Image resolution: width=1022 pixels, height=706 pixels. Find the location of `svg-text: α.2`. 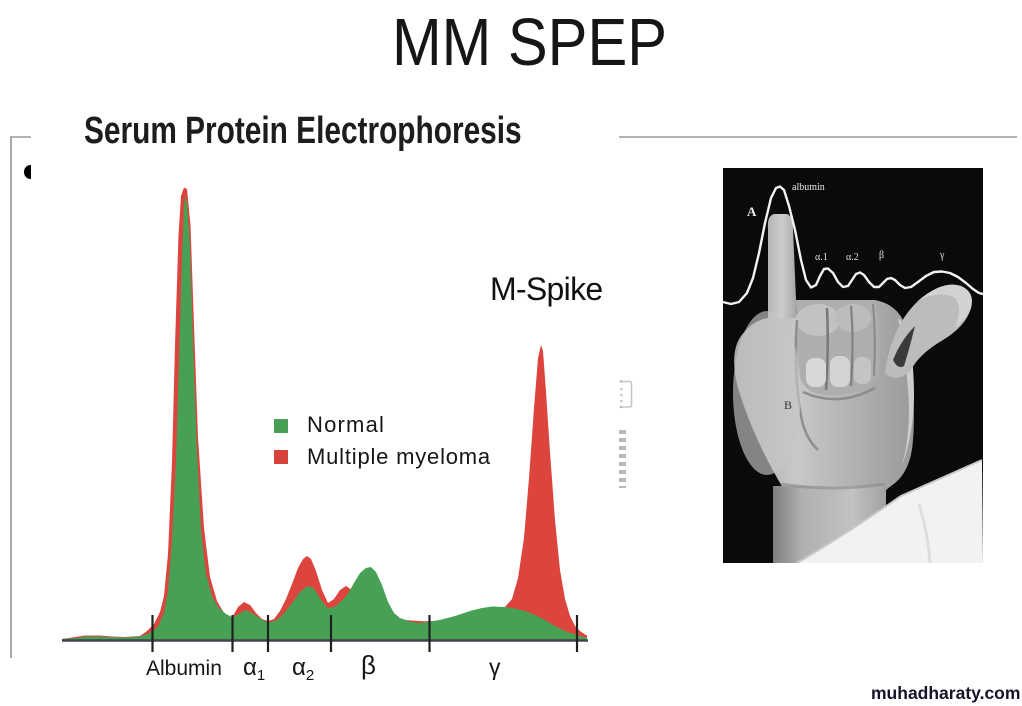

svg-text: α.2 is located at coordinates (852, 257).